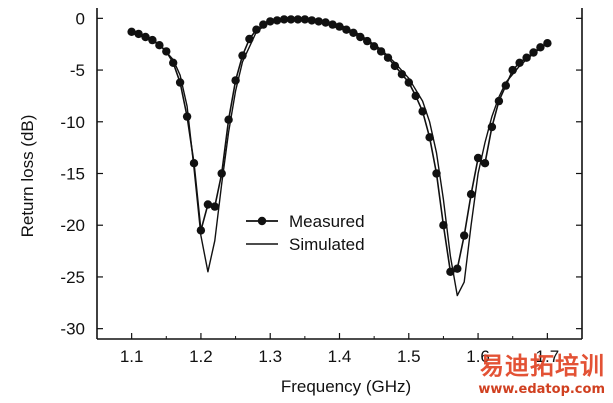  What do you see at coordinates (72, 174) in the screenshot?
I see `y-tick-label: -15` at bounding box center [72, 174].